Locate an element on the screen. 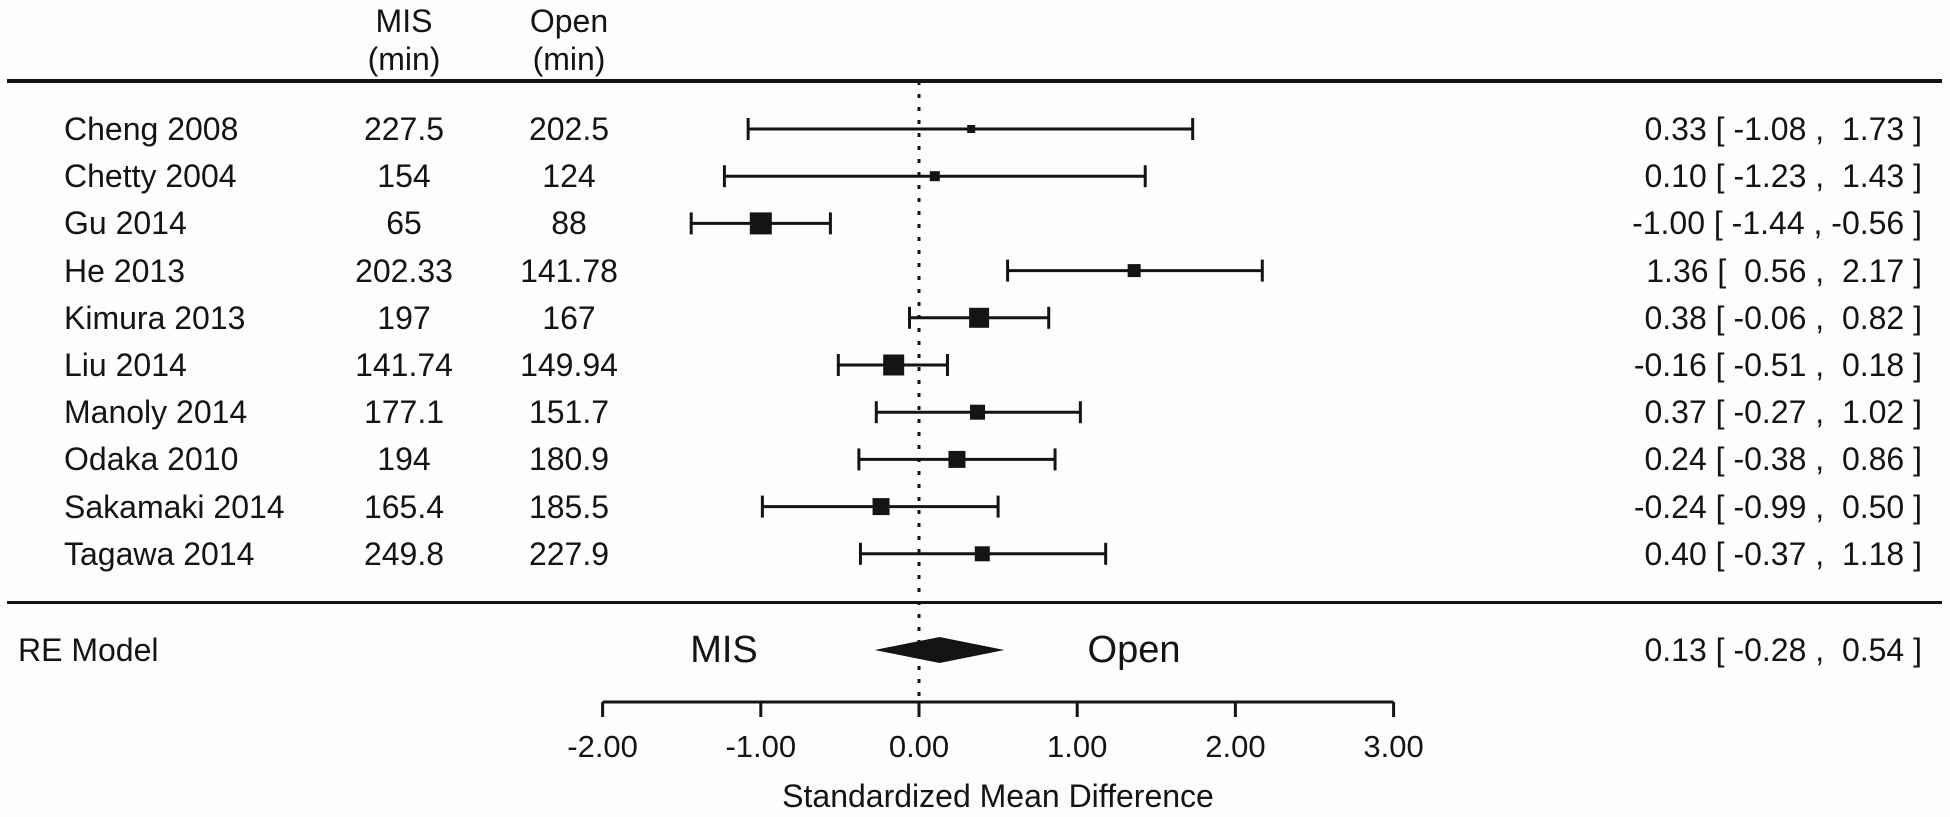 Image resolution: width=1950 pixels, height=817 pixels. study-label: Gu 2014 is located at coordinates (125, 223).